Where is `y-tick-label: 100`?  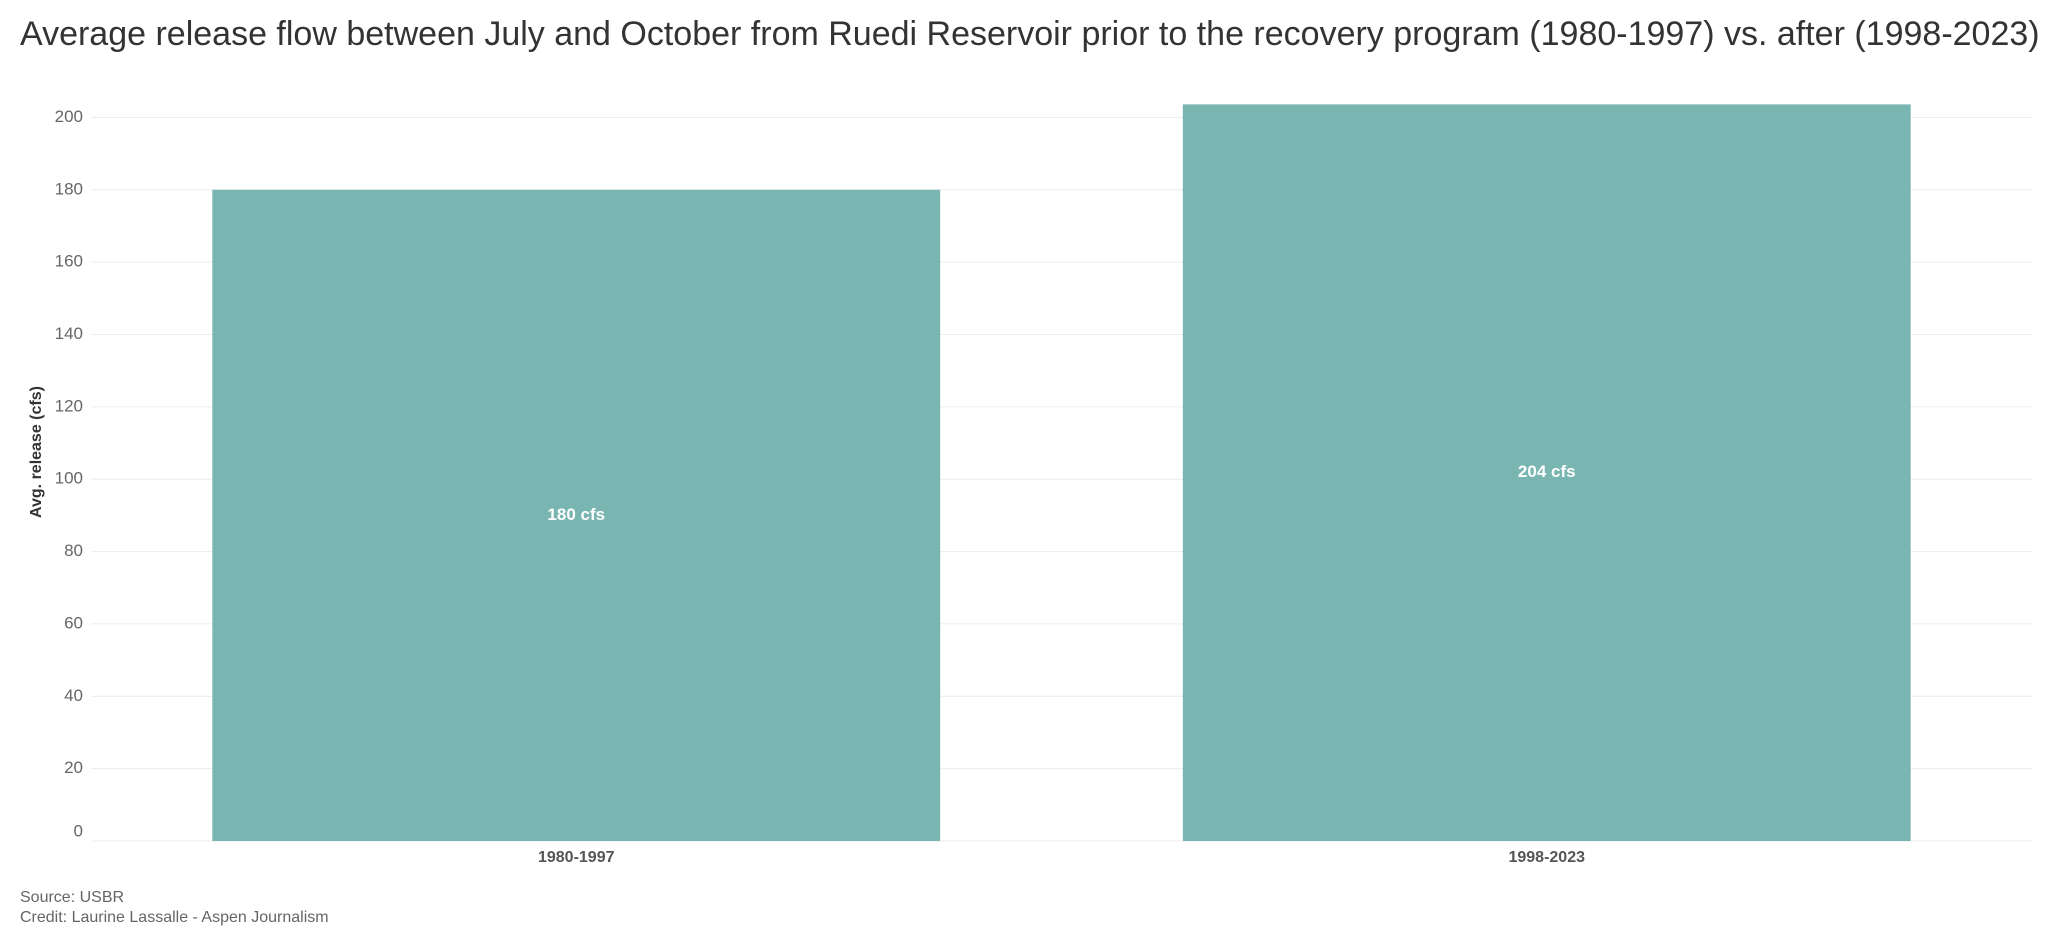 y-tick-label: 100 is located at coordinates (69, 478).